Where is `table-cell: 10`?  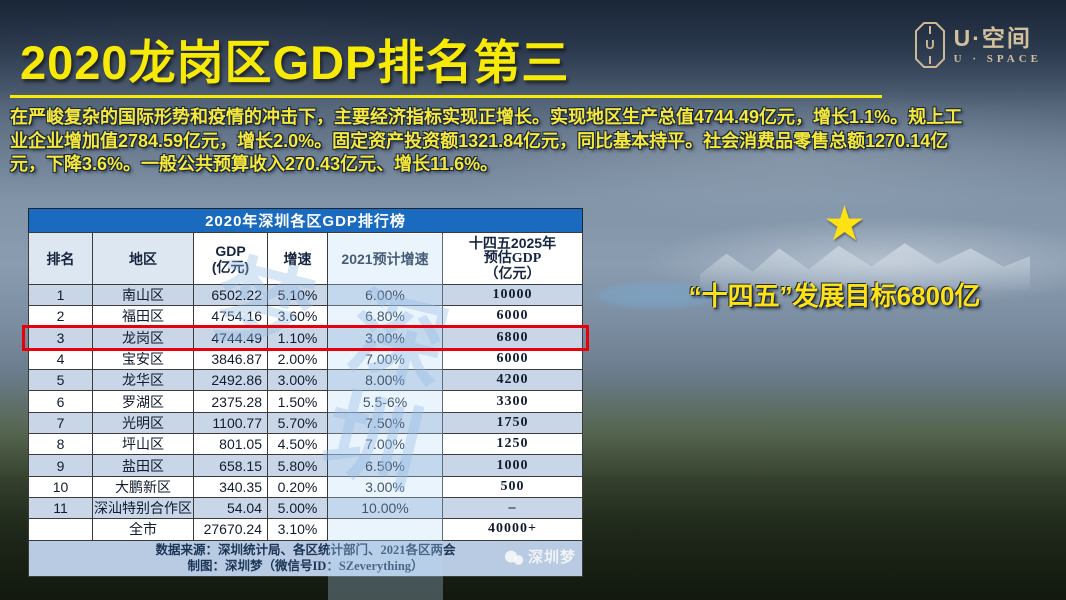 table-cell: 10 is located at coordinates (61, 487).